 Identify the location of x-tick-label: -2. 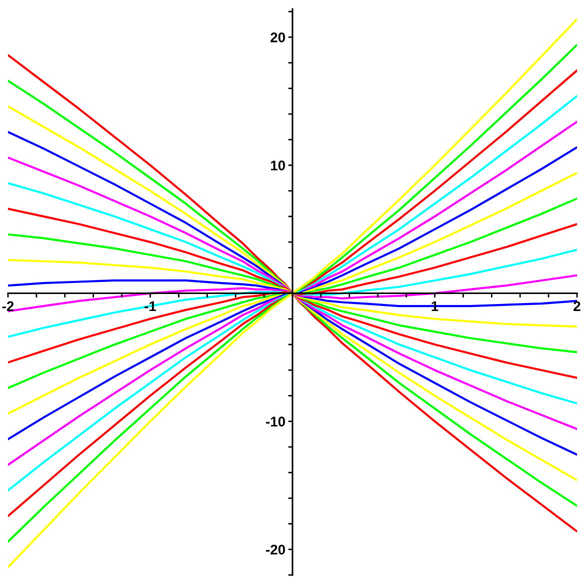
(8, 306).